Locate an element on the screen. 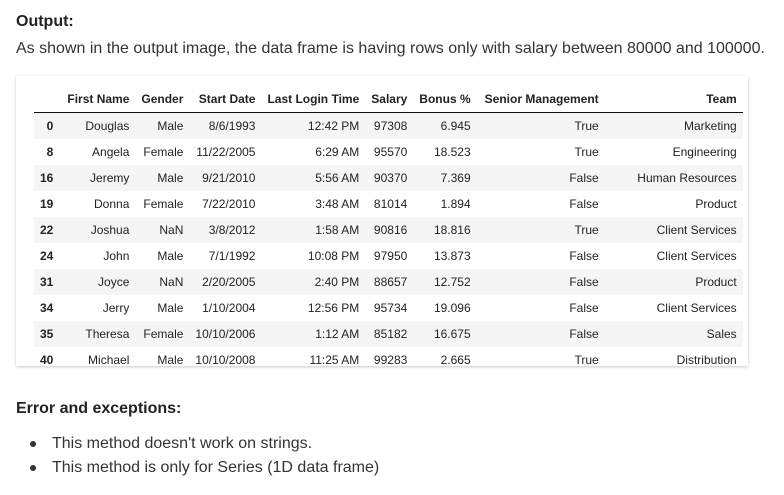 This screenshot has height=495, width=784. row-index: 19 is located at coordinates (47, 204).